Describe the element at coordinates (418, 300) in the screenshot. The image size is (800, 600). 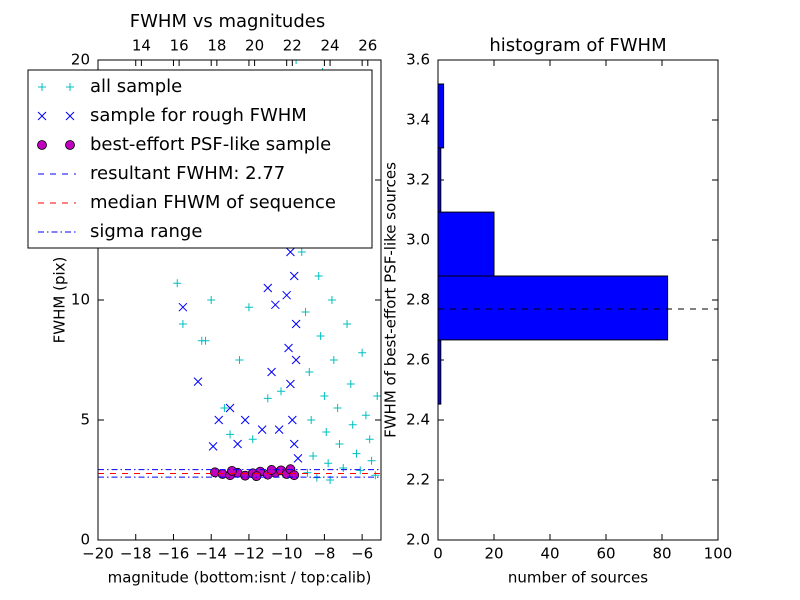
I see `y-tick-label: 2.8` at that location.